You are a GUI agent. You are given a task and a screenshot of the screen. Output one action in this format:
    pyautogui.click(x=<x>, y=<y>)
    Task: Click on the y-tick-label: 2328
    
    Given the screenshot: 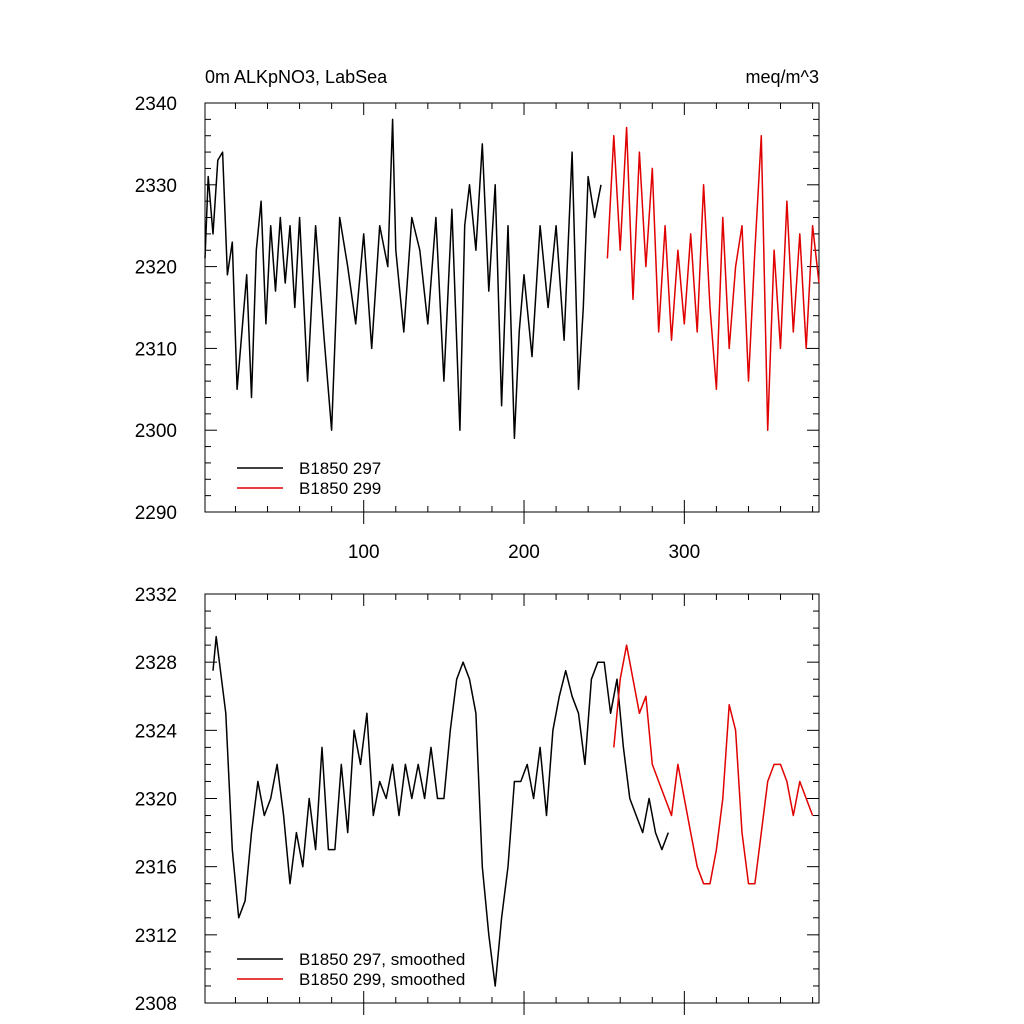 What is the action you would take?
    pyautogui.click(x=156, y=663)
    